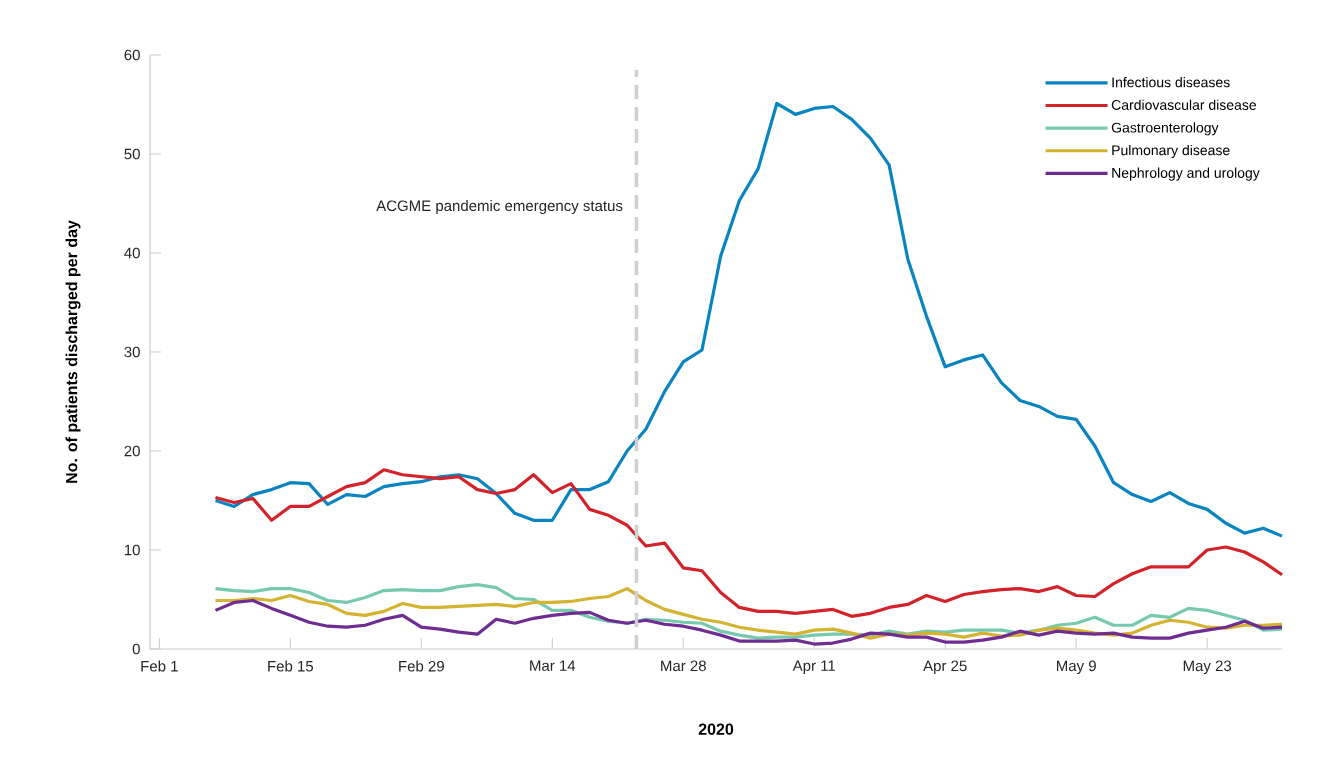 The image size is (1333, 773). What do you see at coordinates (132, 550) in the screenshot?
I see `y-tick-label: 10` at bounding box center [132, 550].